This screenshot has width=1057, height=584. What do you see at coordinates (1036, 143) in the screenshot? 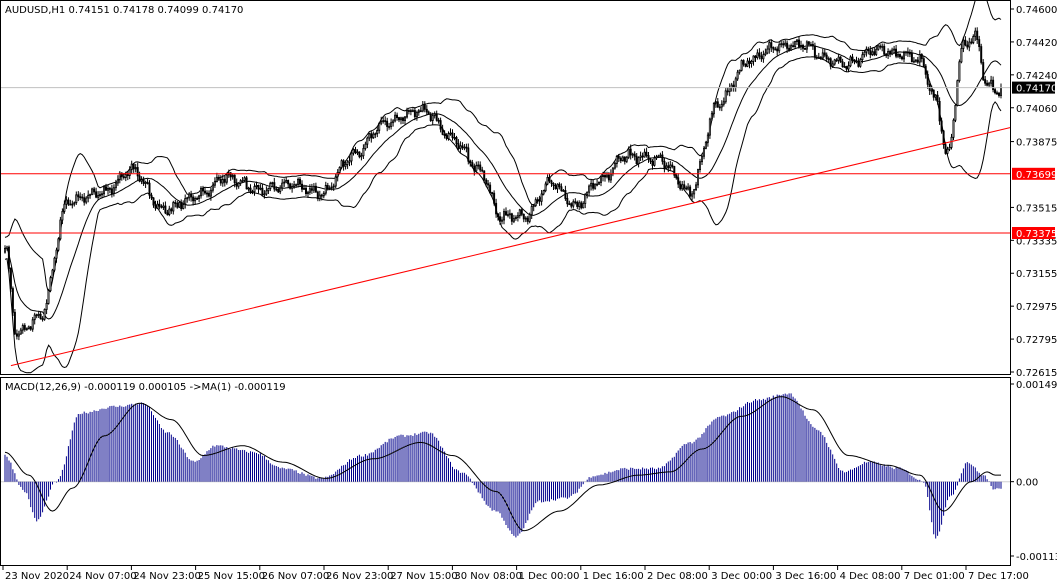
I see `price-axis-label: 0.73875` at bounding box center [1036, 143].